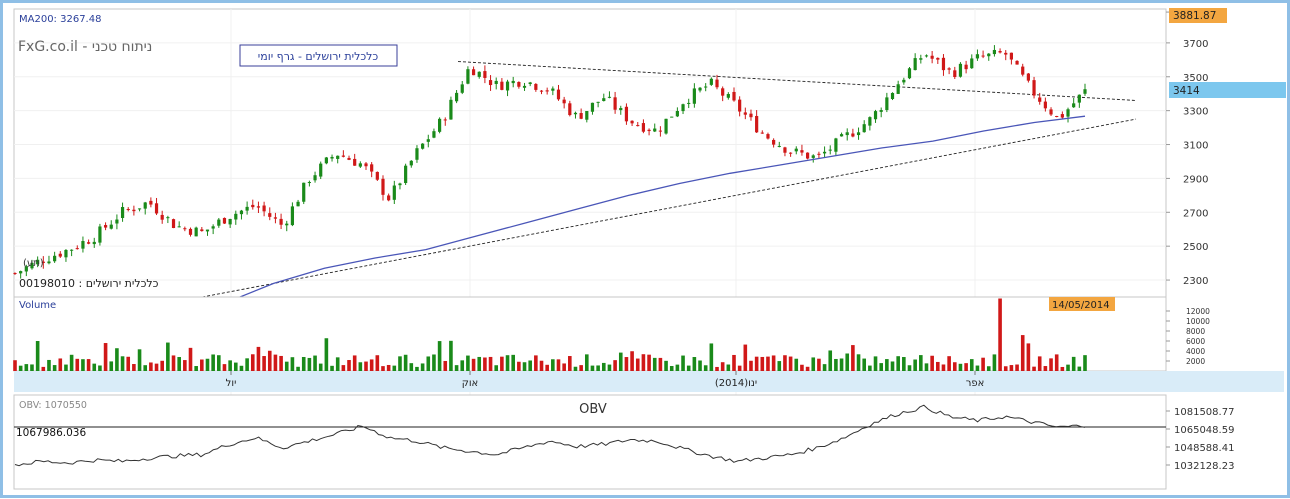 The image size is (1290, 499). Describe the element at coordinates (736, 383) in the screenshot. I see `date-tick-label: (2014)ינו` at that location.